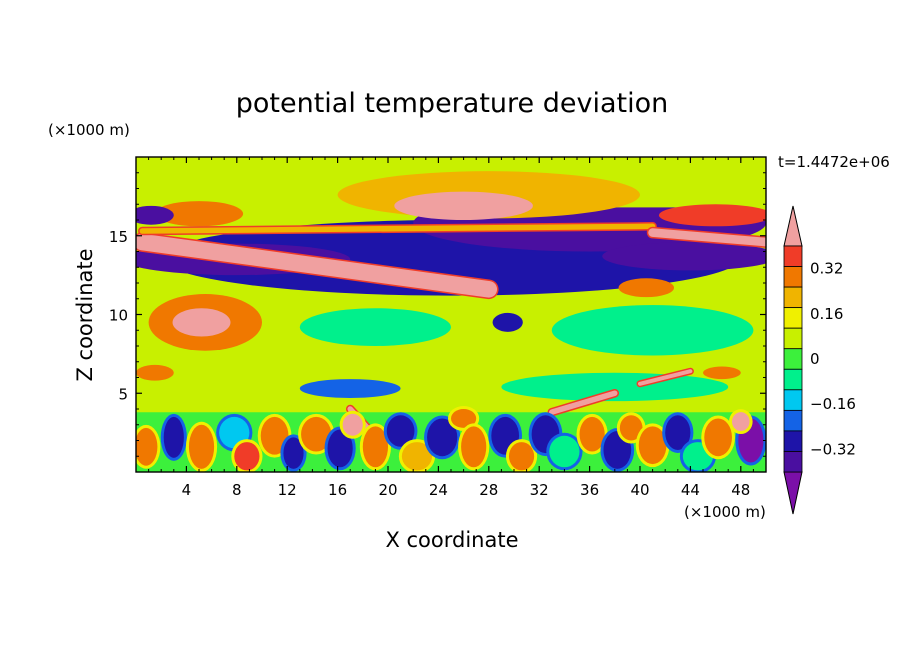 The image size is (904, 654). What do you see at coordinates (237, 490) in the screenshot?
I see `x-tick-label: 8` at bounding box center [237, 490].